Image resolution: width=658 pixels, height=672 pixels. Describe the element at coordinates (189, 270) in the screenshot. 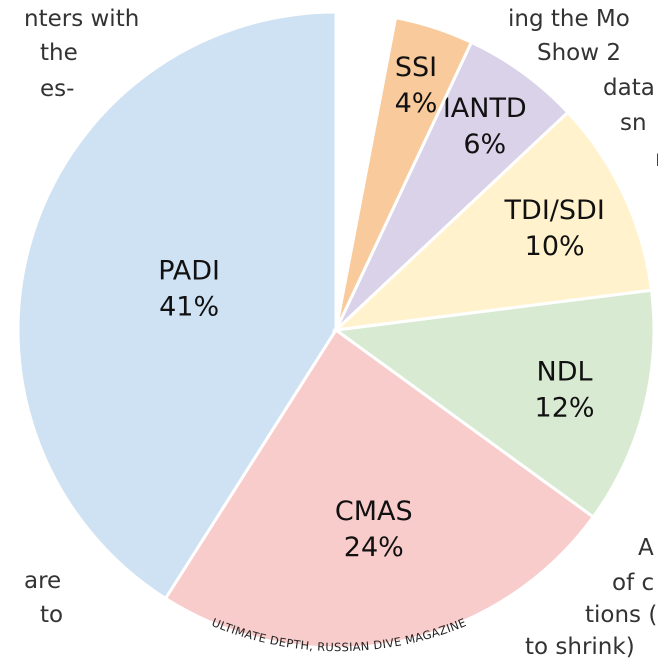

I see `slice-name: PADI` at that location.